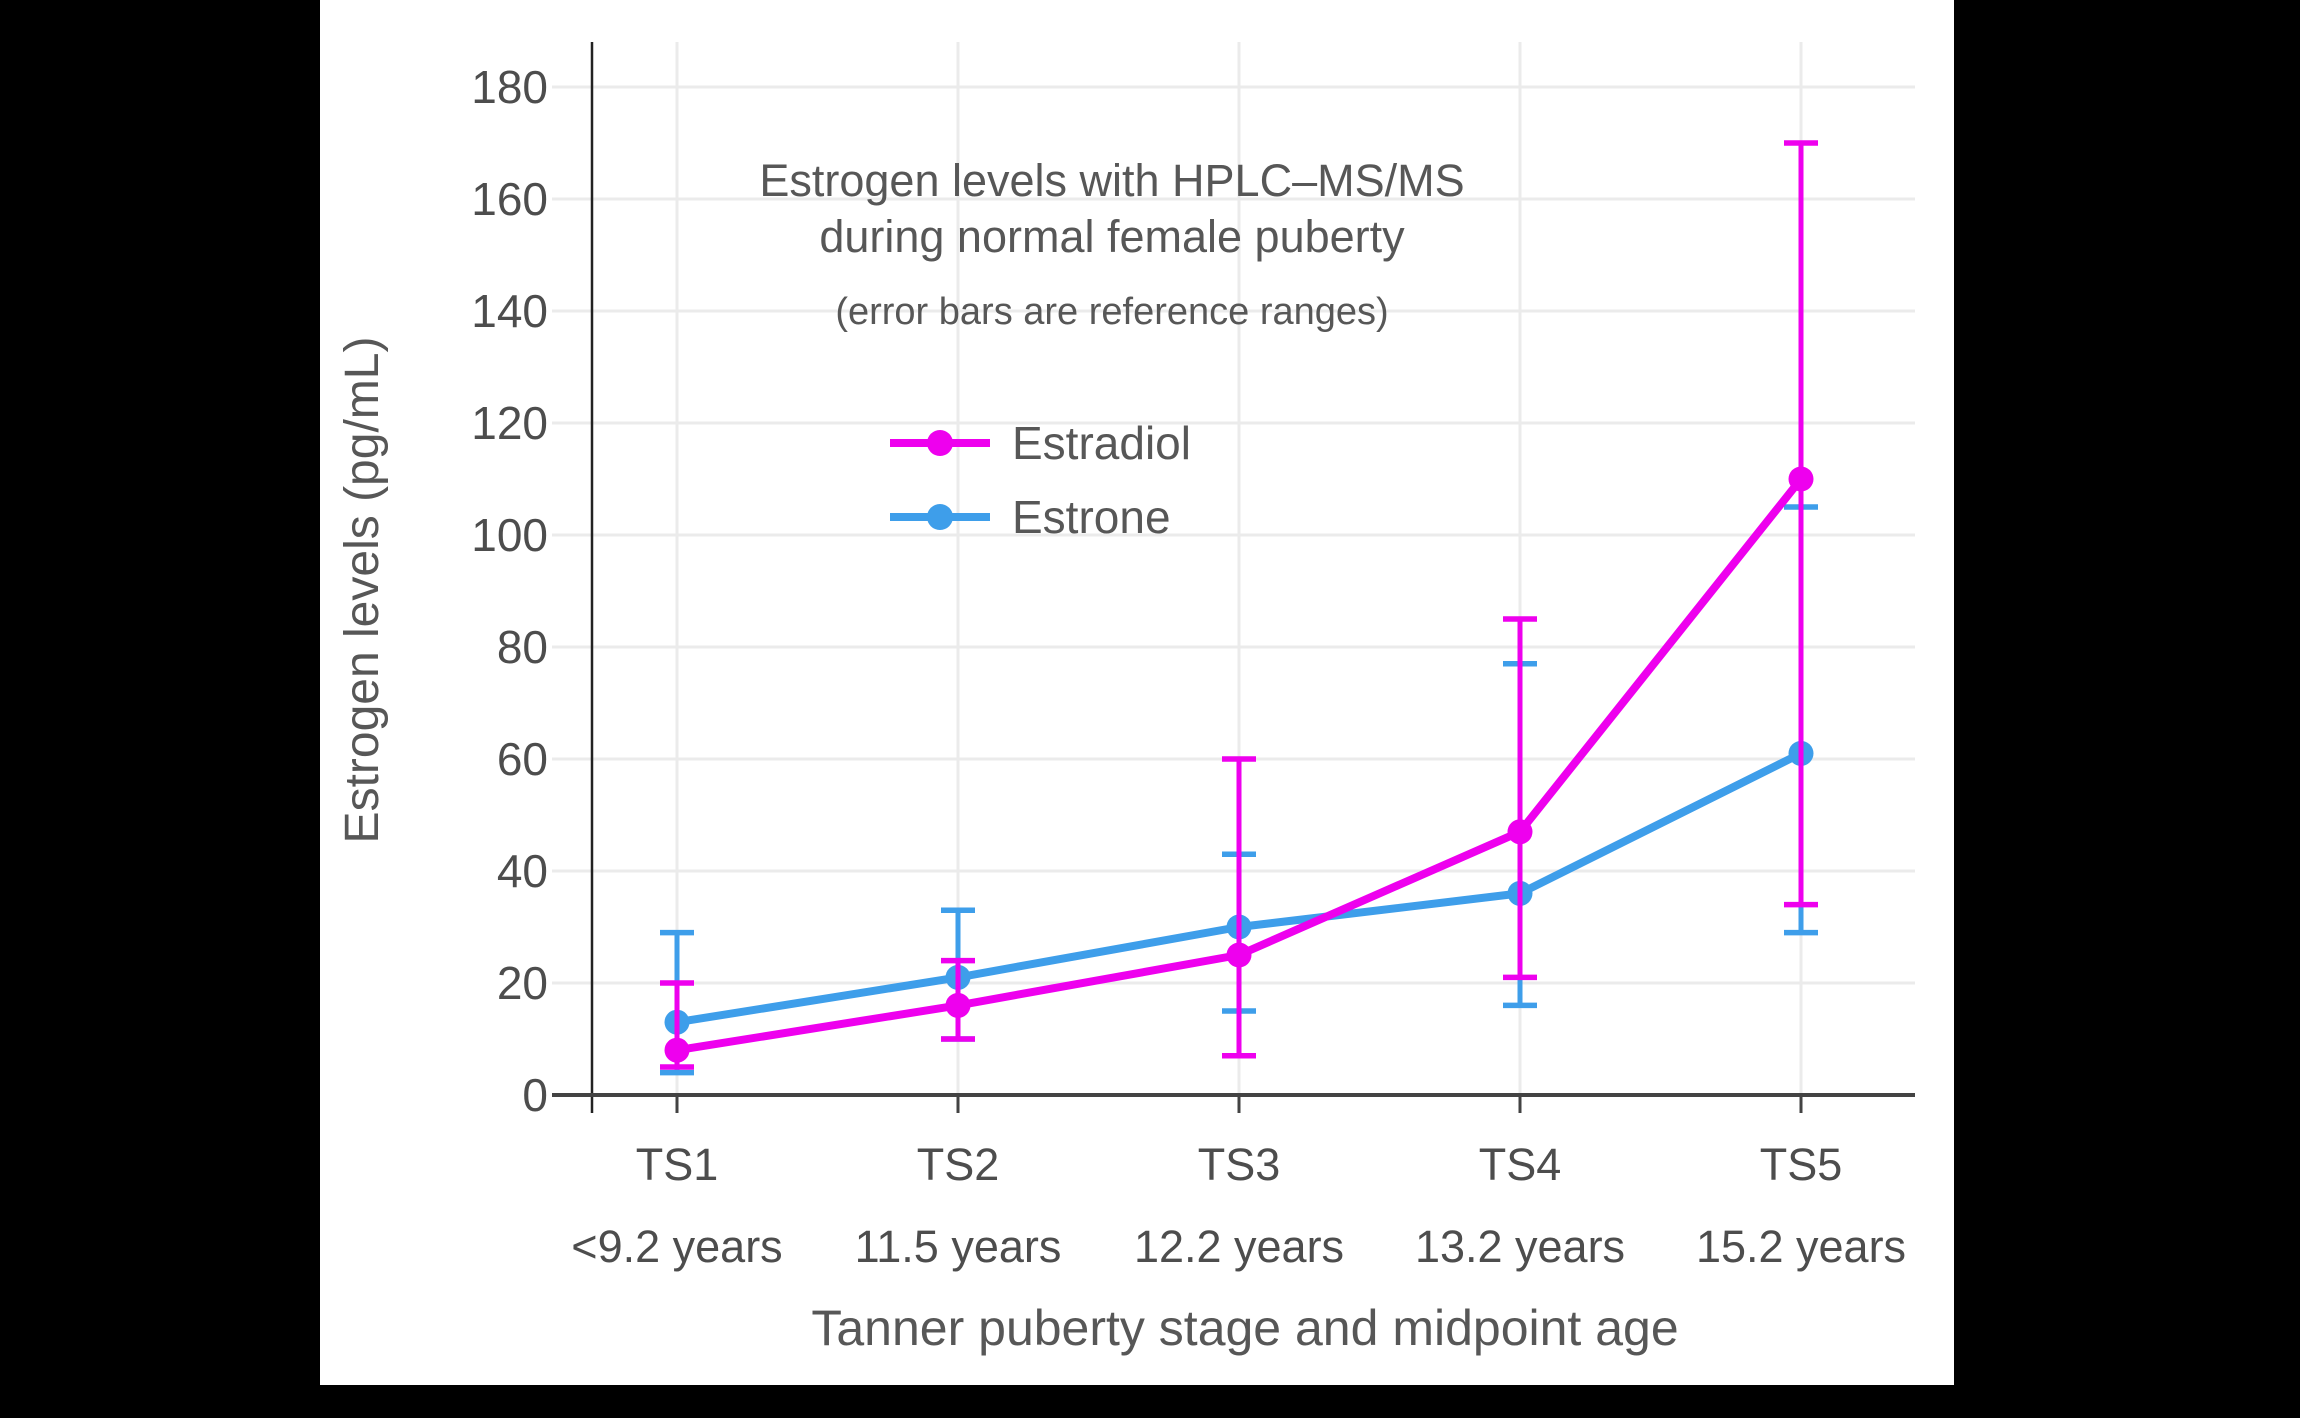 This screenshot has width=2300, height=1418. I want to click on legend: Estradiol Estrone, so click(1040, 480).